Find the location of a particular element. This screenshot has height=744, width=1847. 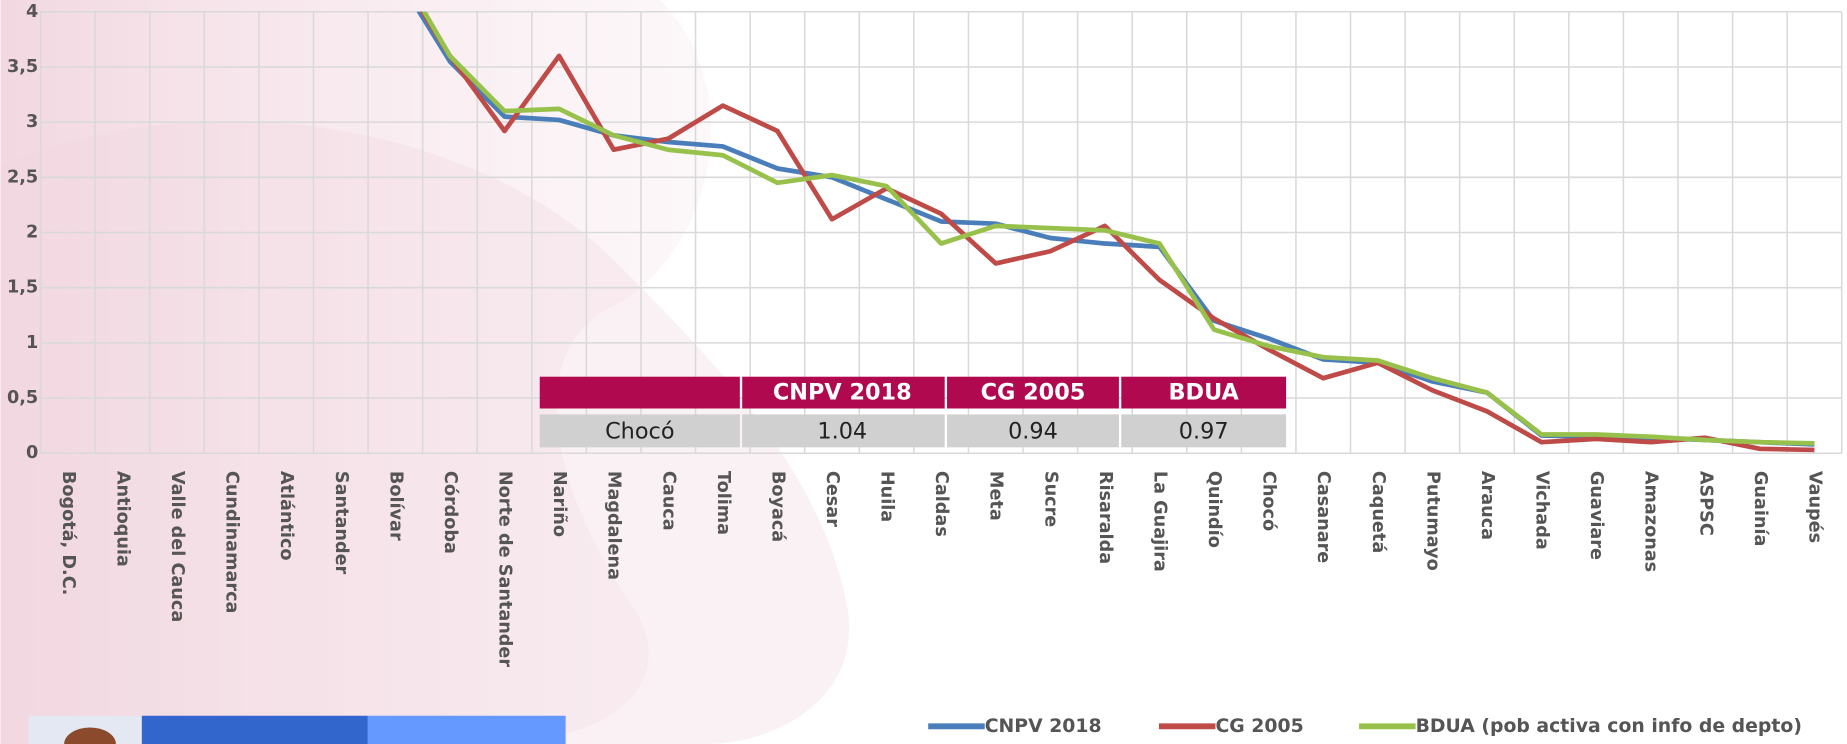

table-cell-value: 0.94 is located at coordinates (1033, 432).